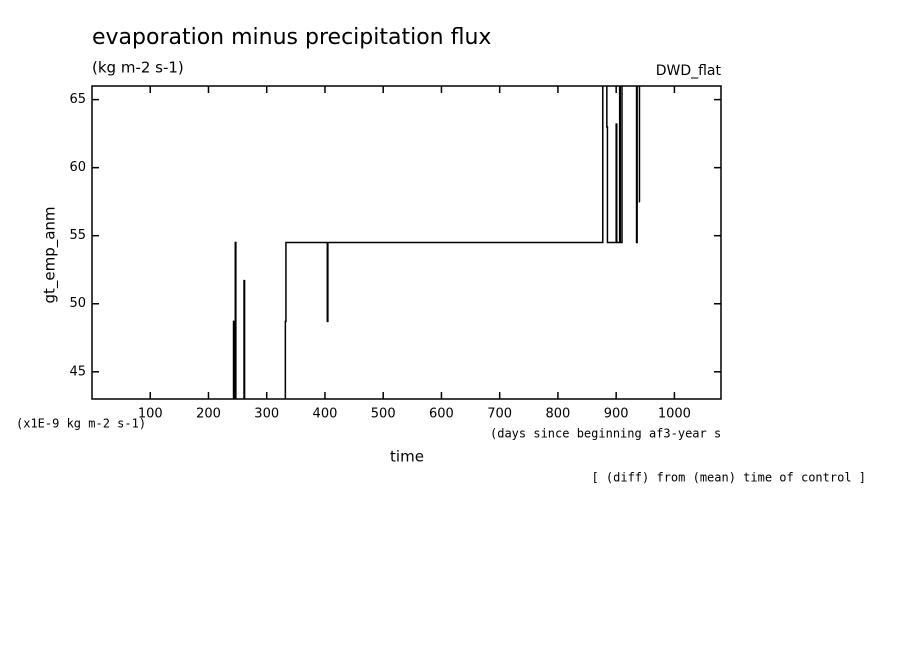  What do you see at coordinates (208, 414) in the screenshot?
I see `x-tick-label: 200` at bounding box center [208, 414].